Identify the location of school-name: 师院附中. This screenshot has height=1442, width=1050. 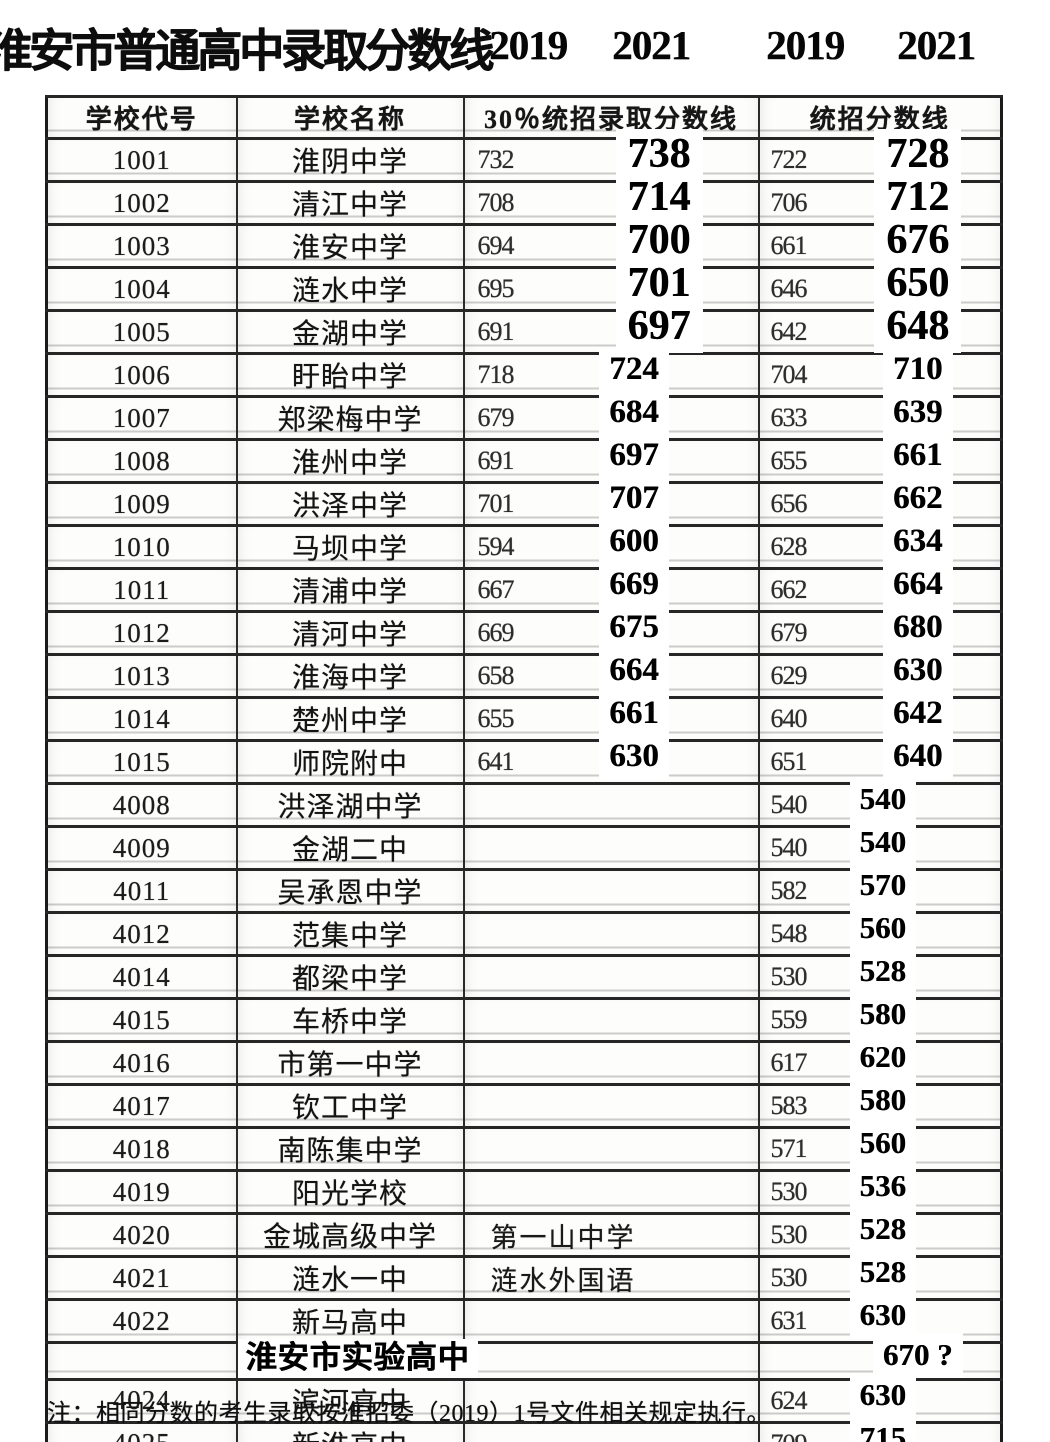
(349, 764).